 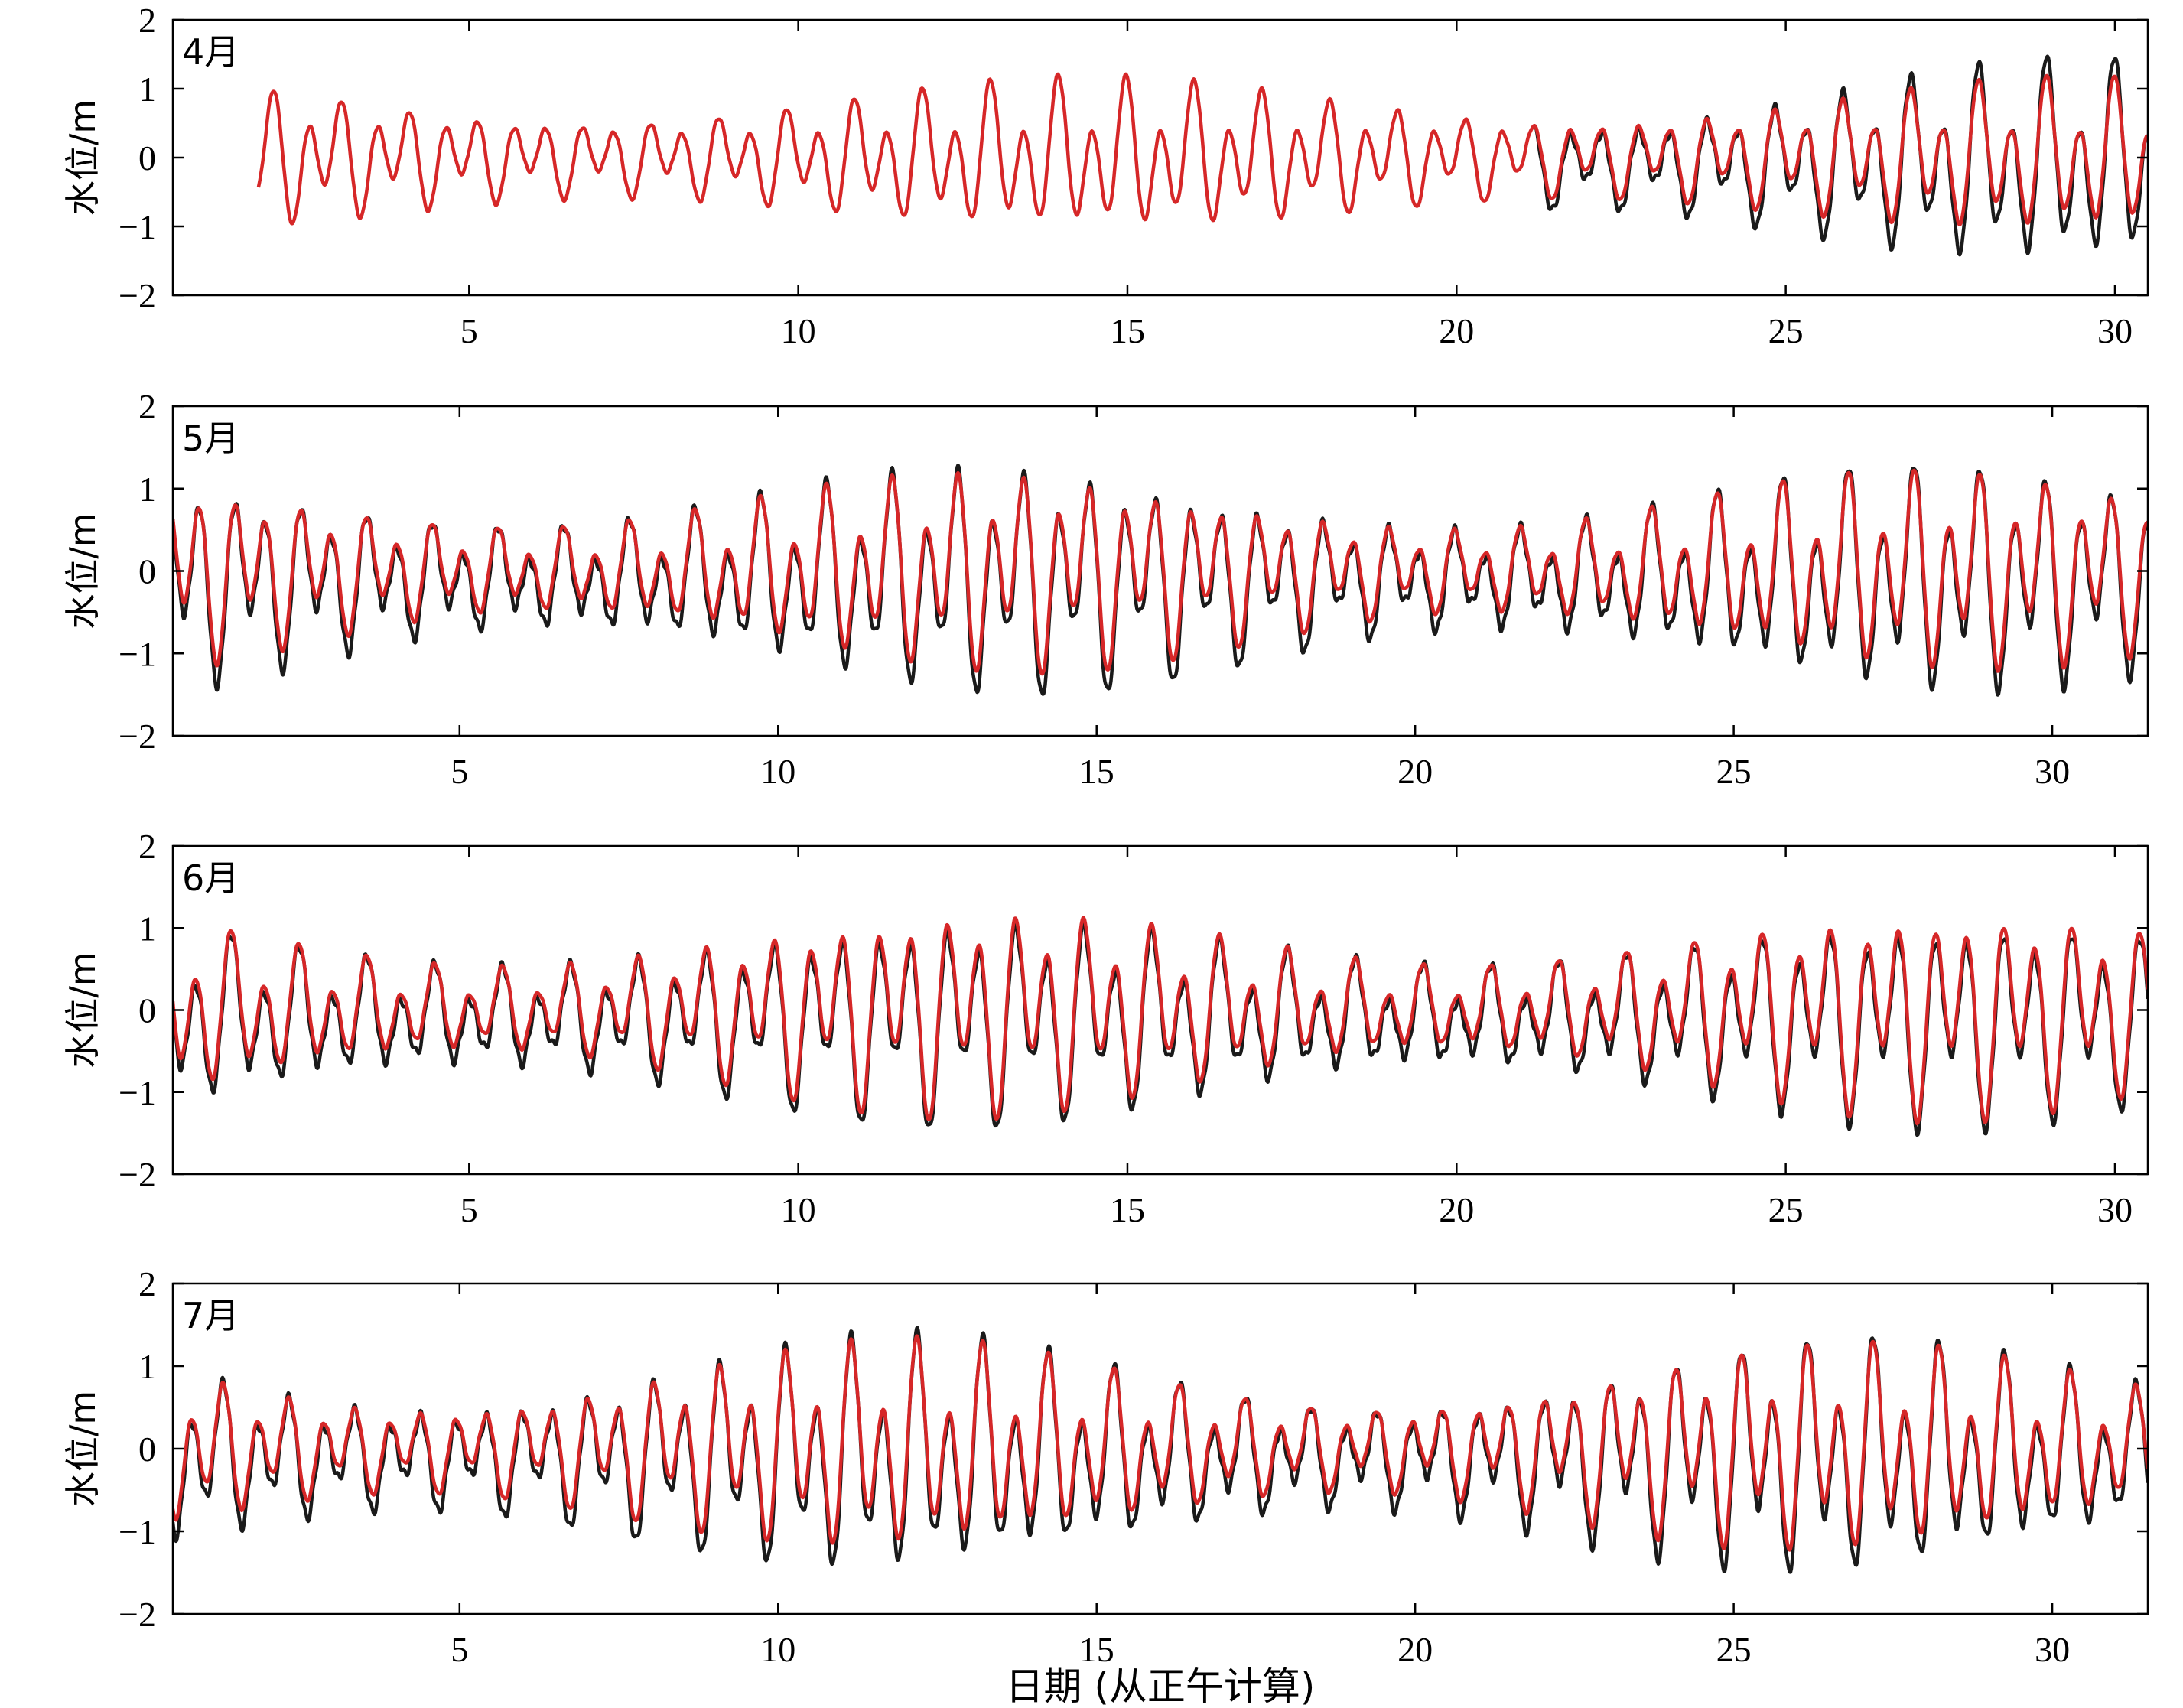 What do you see at coordinates (210, 52) in the screenshot?
I see `panel-month-label: 4月` at bounding box center [210, 52].